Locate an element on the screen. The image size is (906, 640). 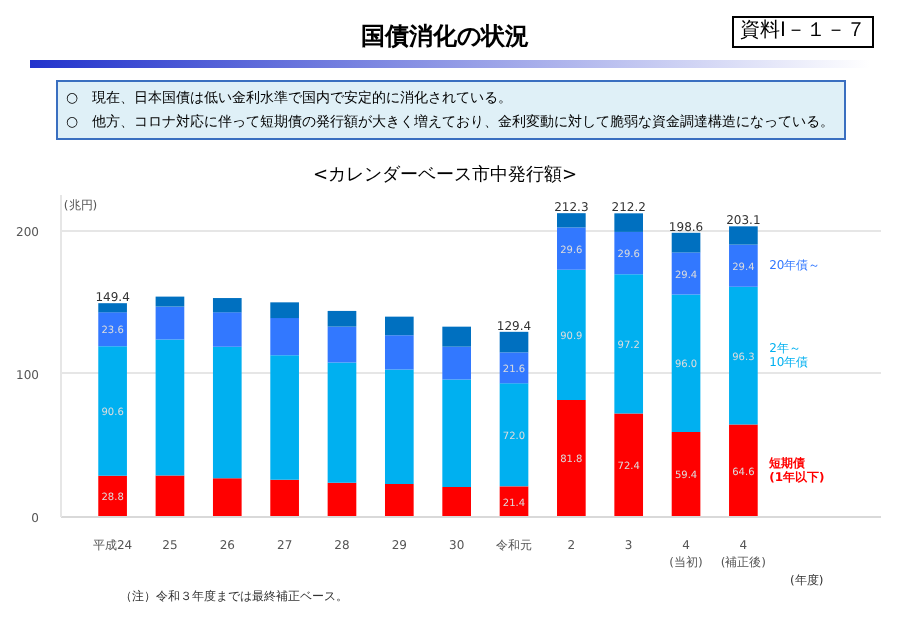
chart-subtitle: <カレンダーベース市中発行額> is located at coordinates (445, 177).